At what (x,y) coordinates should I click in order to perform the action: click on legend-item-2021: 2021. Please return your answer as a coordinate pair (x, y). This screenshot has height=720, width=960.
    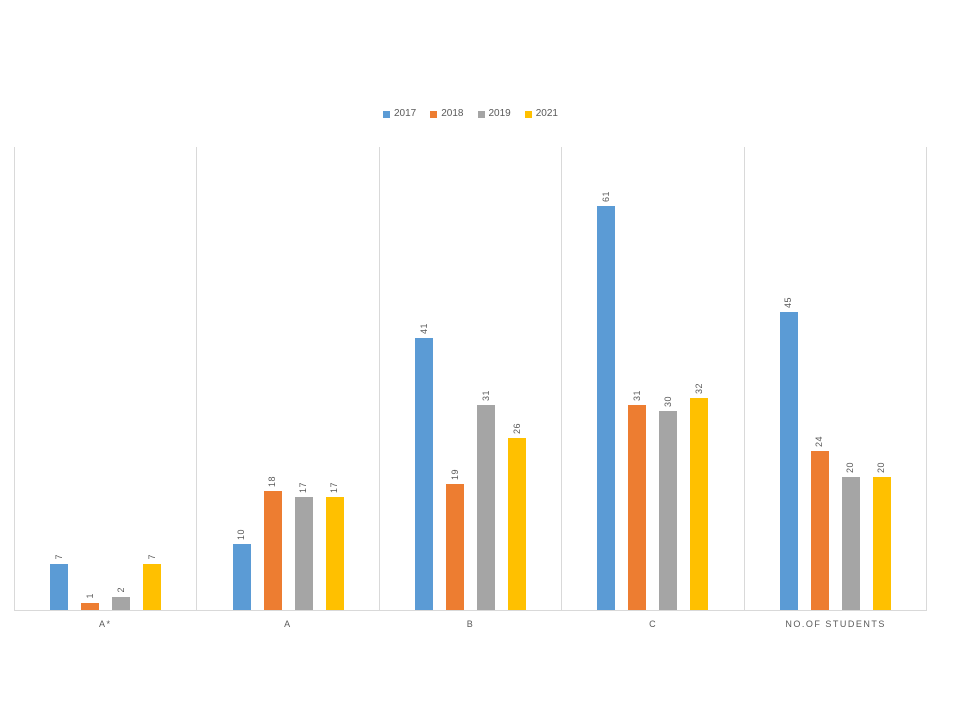
    Looking at the image, I should click on (541, 113).